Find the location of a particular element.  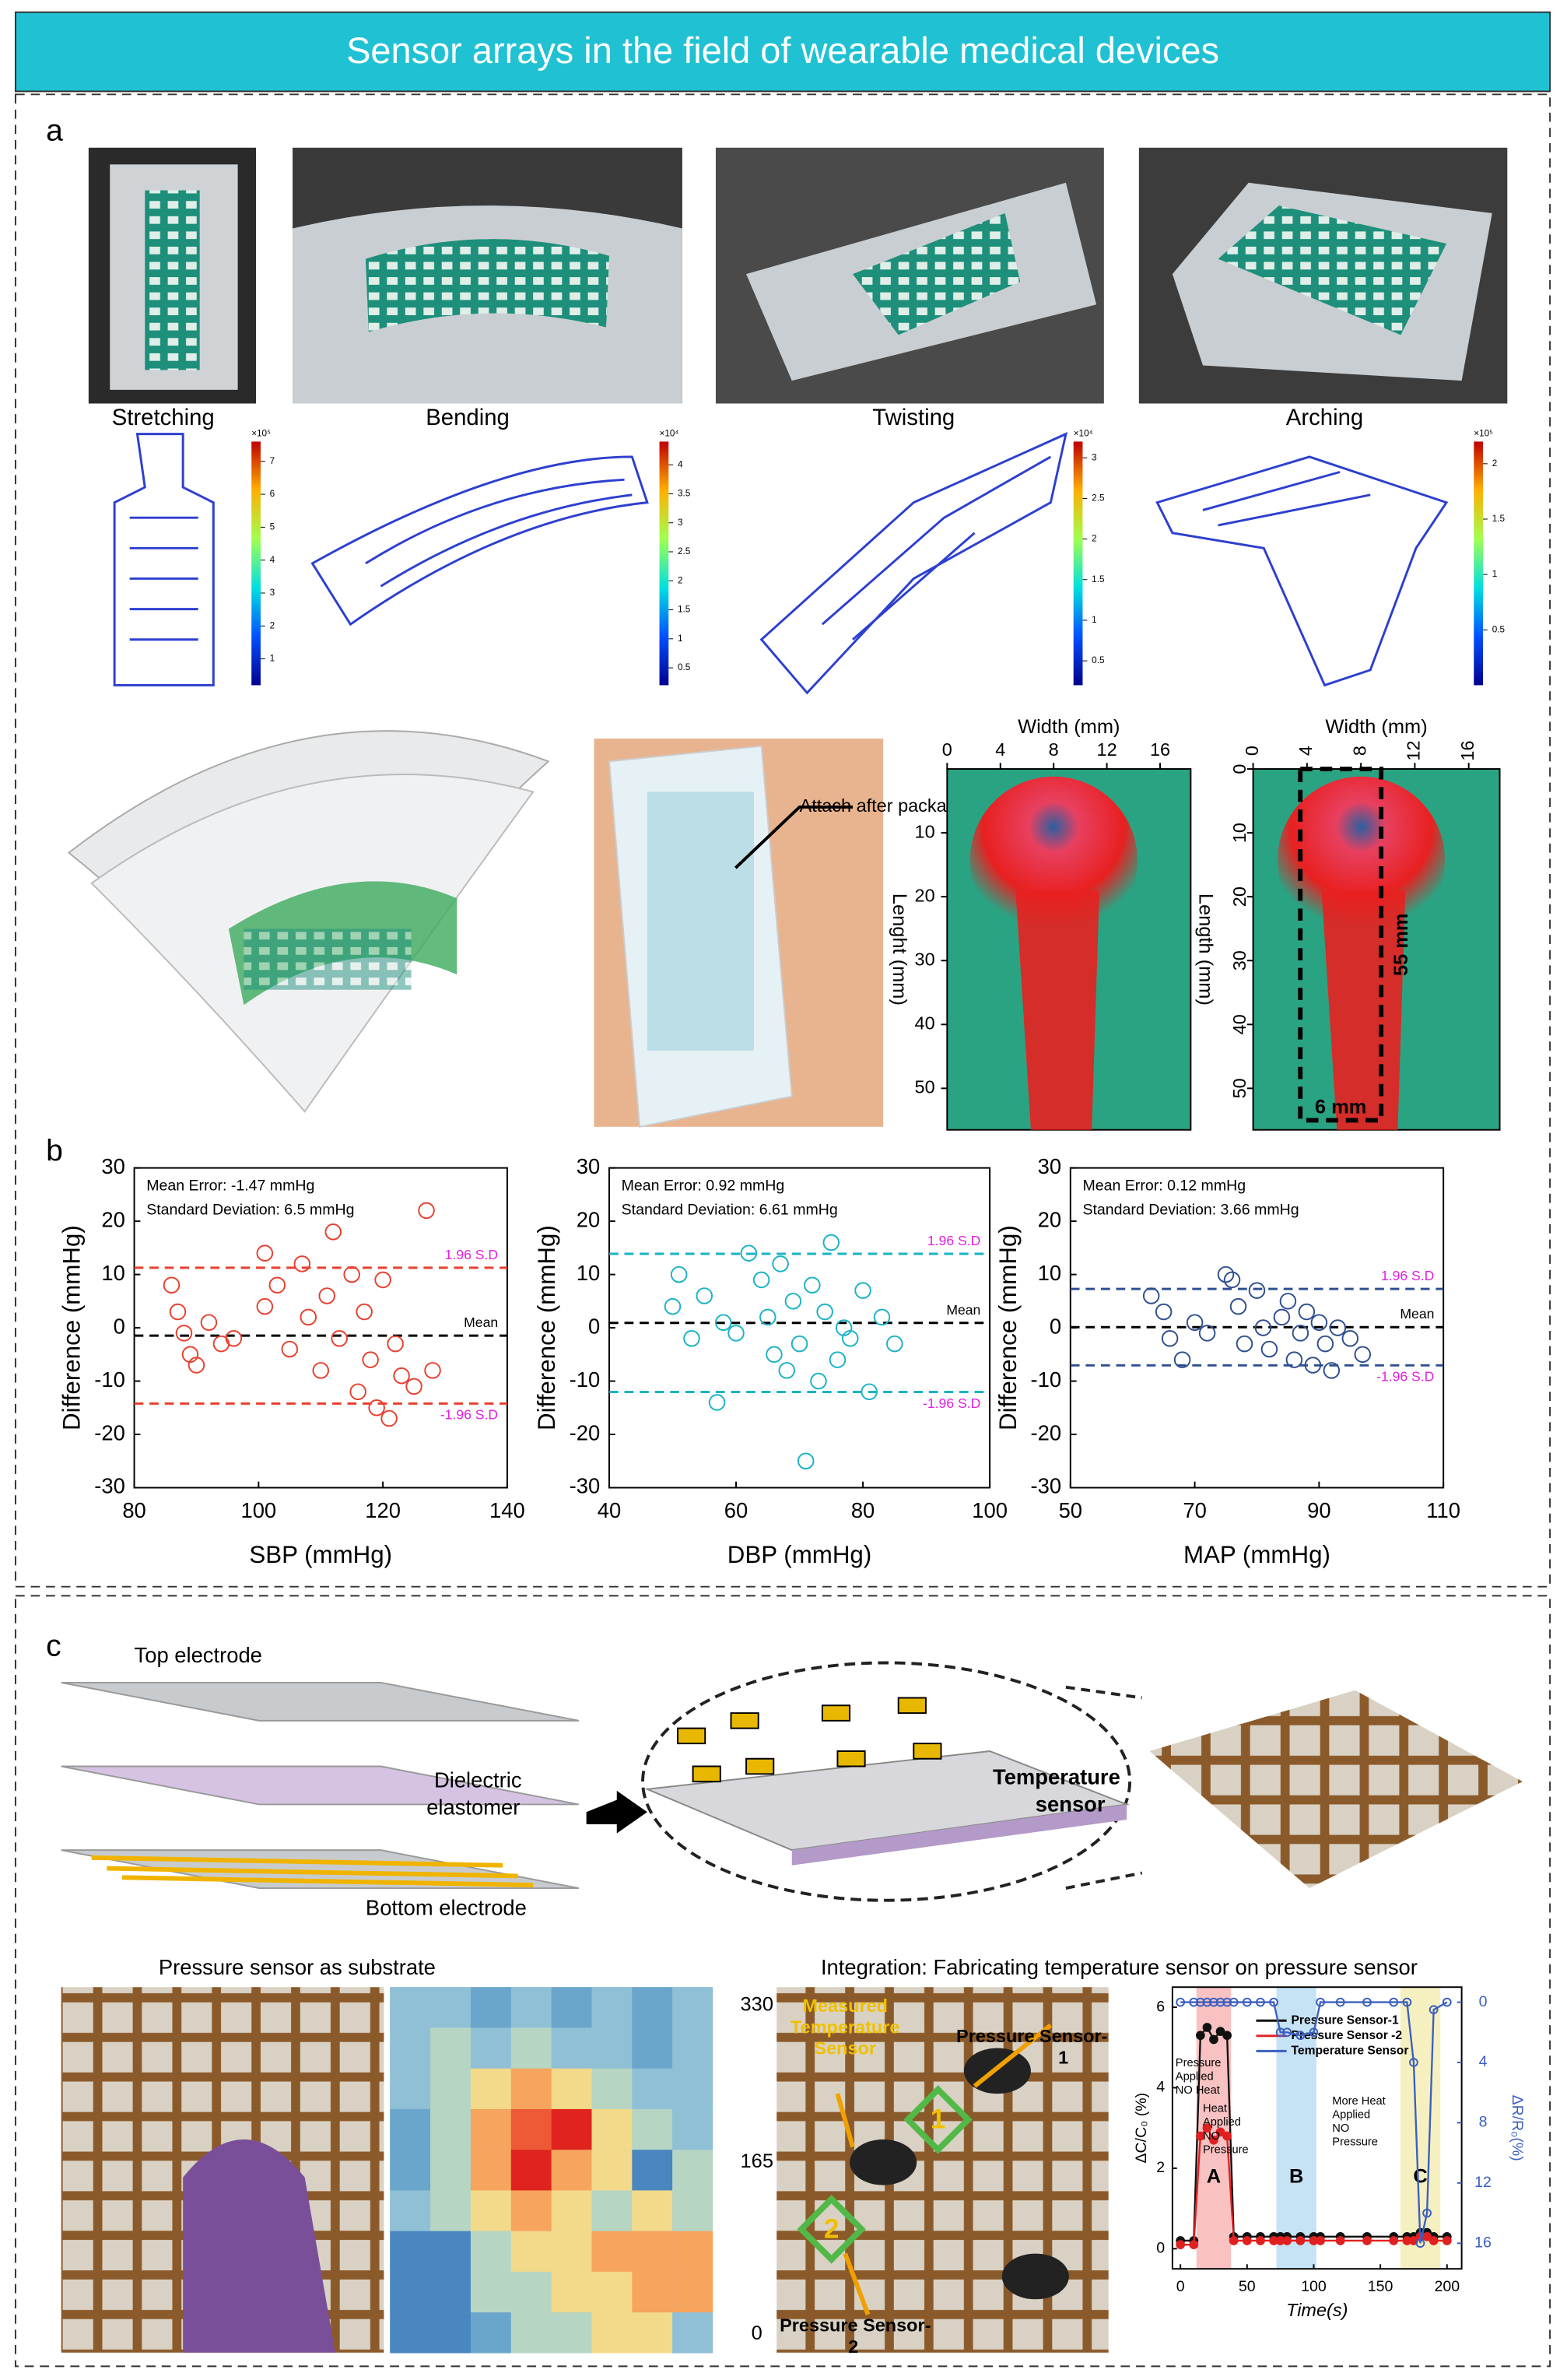

layer-label: sensor is located at coordinates (1071, 1805).